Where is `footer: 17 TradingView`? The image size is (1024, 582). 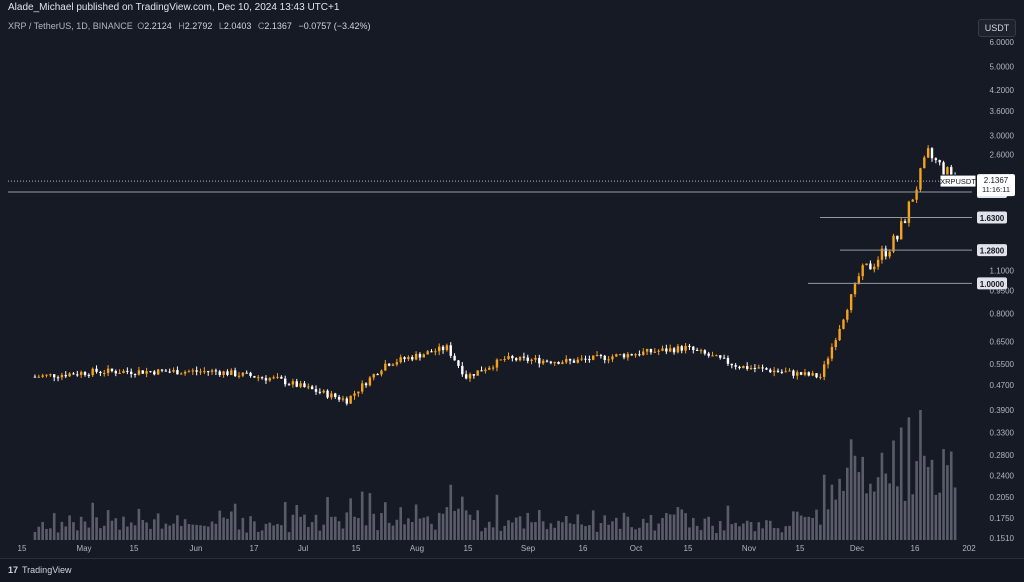 footer: 17 TradingView is located at coordinates (512, 570).